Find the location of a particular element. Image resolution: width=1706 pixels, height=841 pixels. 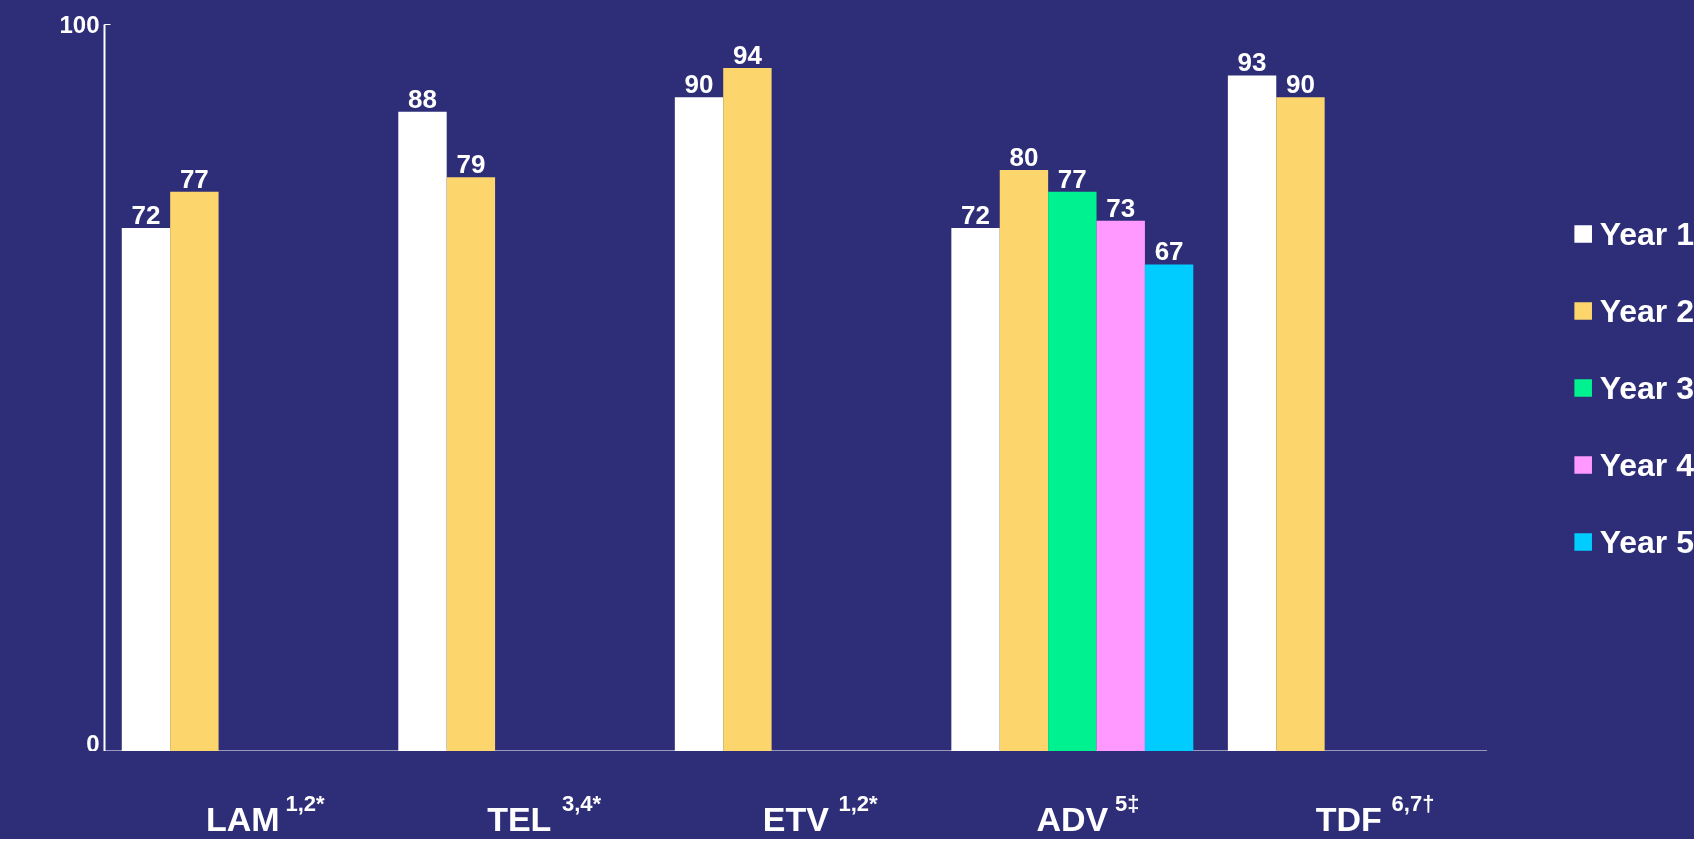

x-tick-label: ETV 1,2* is located at coordinates (820, 814).